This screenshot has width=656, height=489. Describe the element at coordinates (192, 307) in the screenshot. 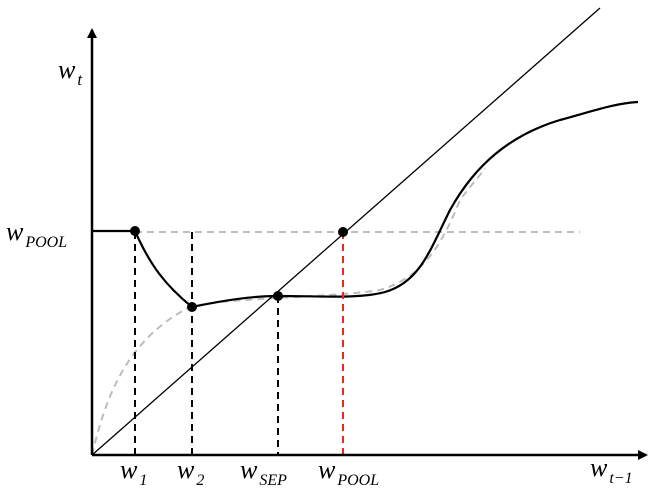

I see `point-w2` at that location.